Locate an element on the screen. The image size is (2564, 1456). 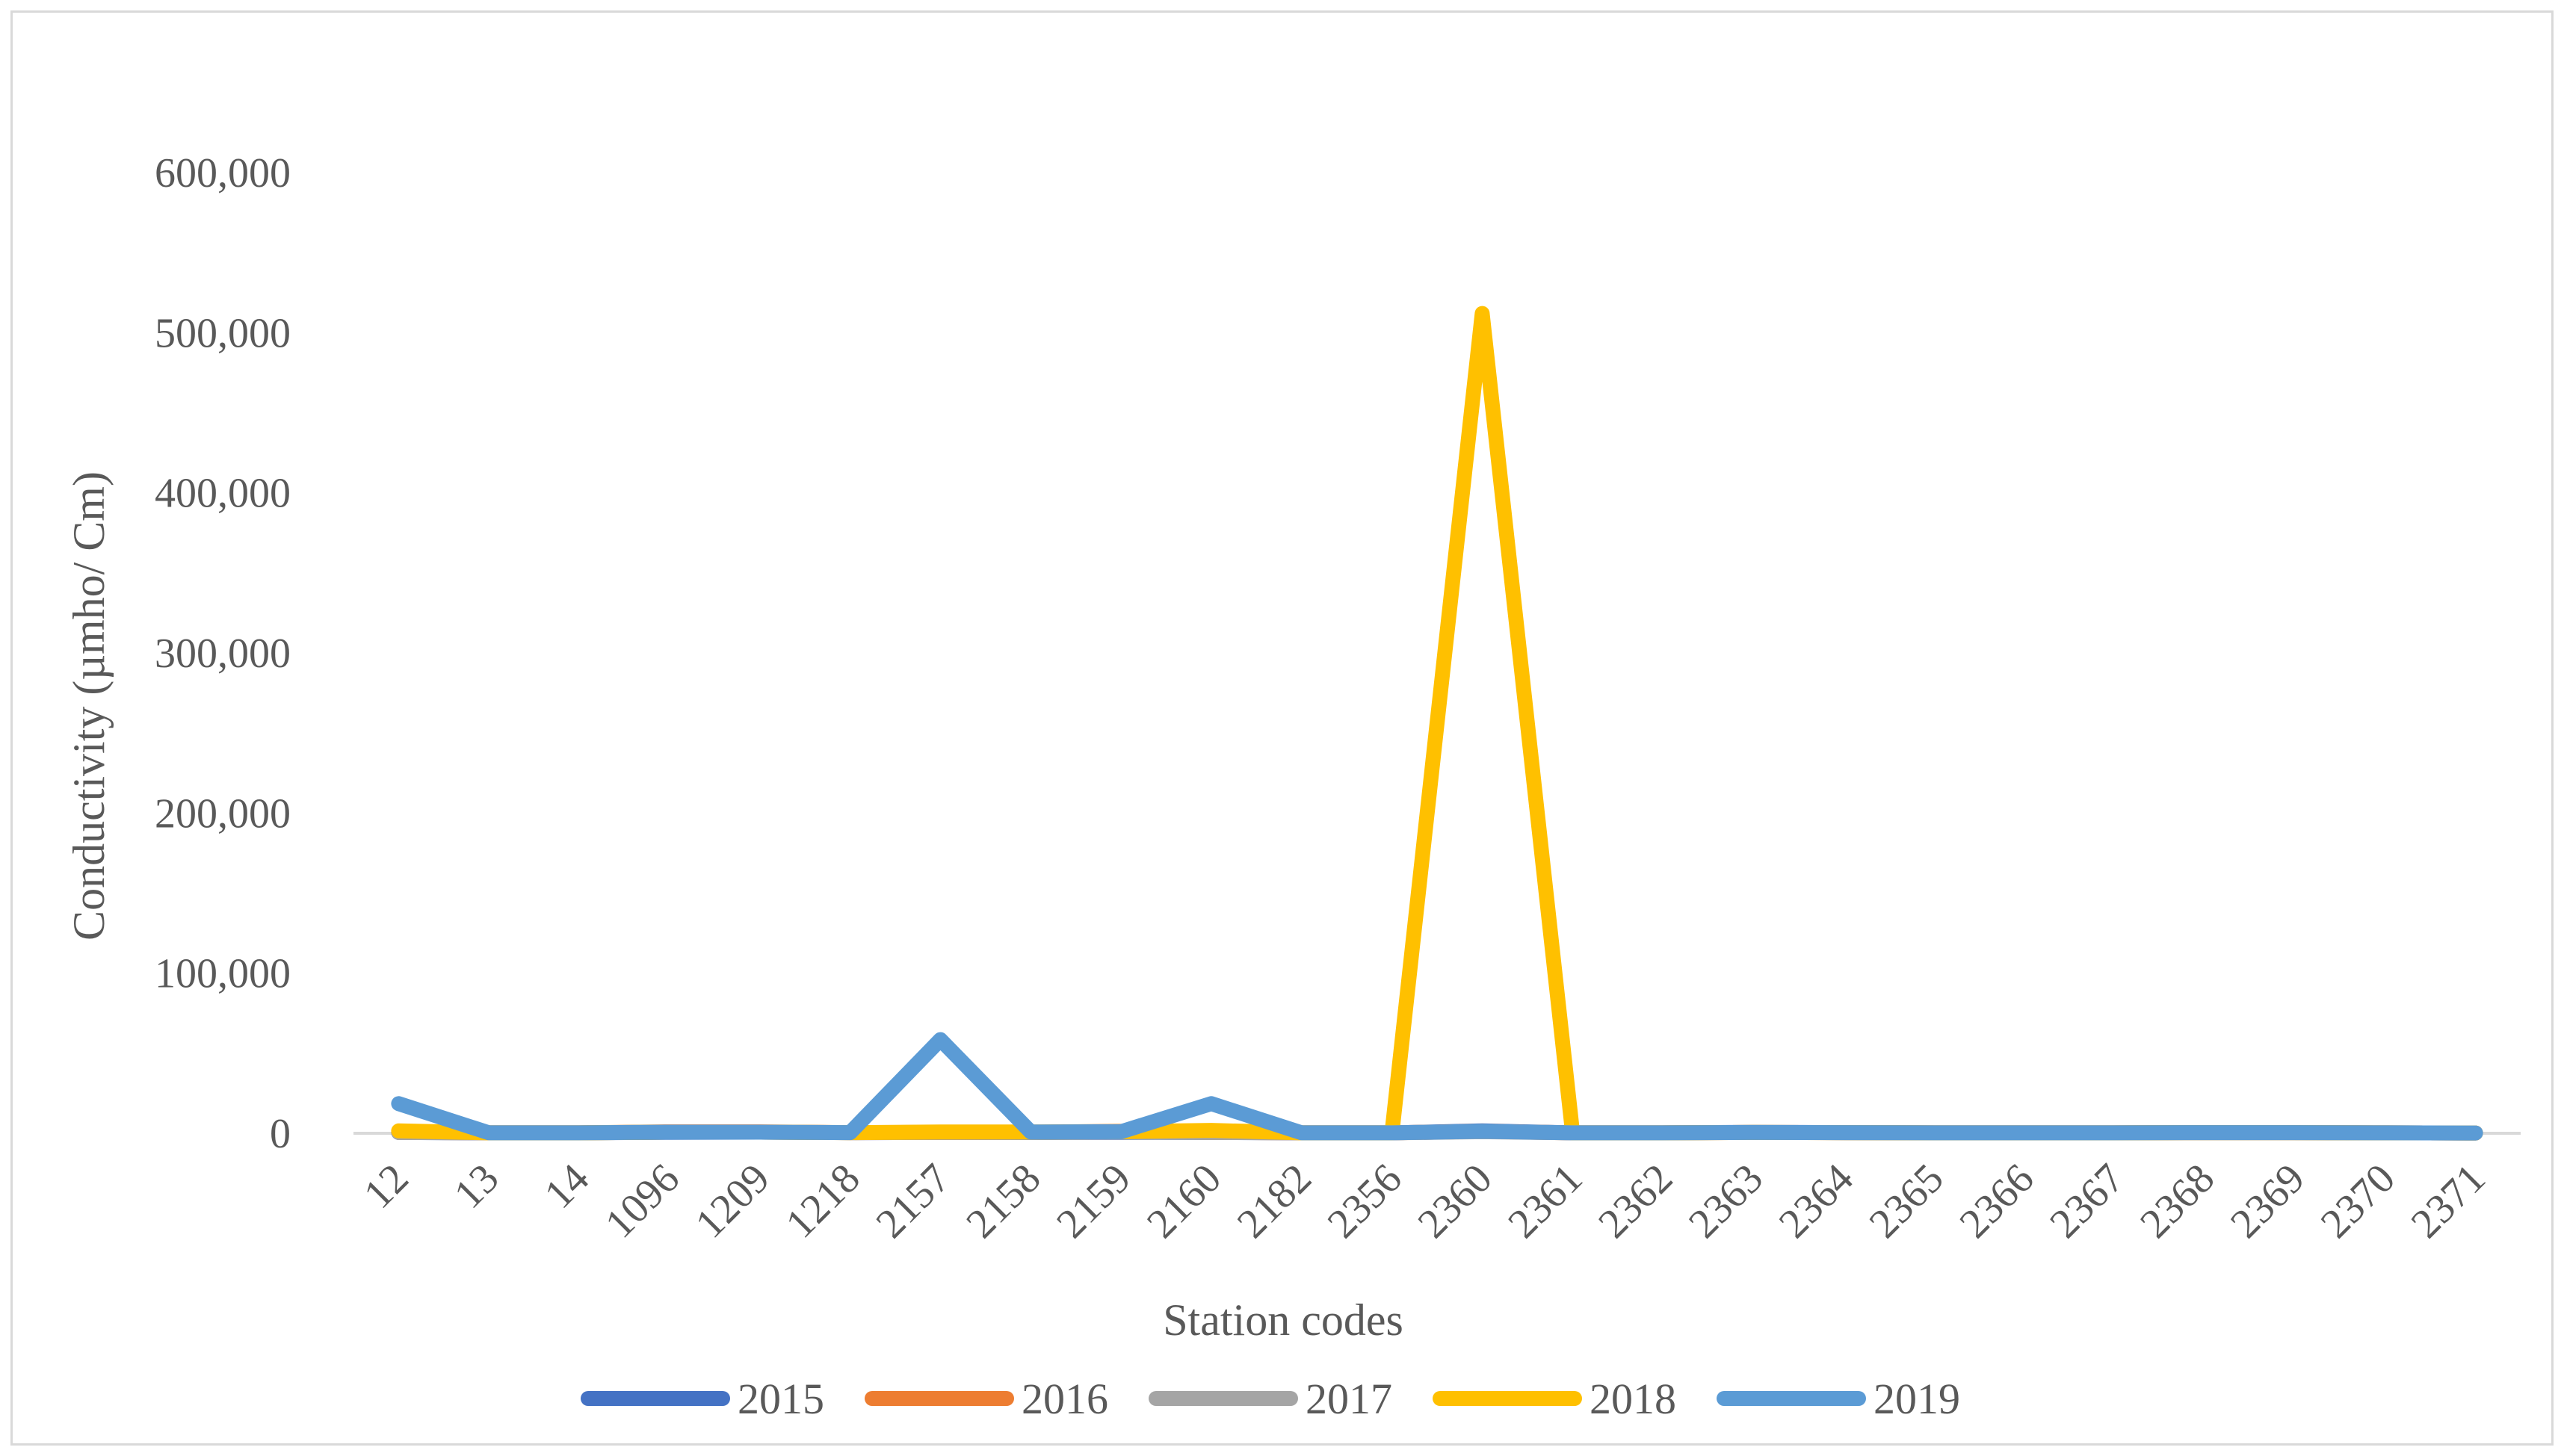
x-tick-label: 13 is located at coordinates (476, 1186).